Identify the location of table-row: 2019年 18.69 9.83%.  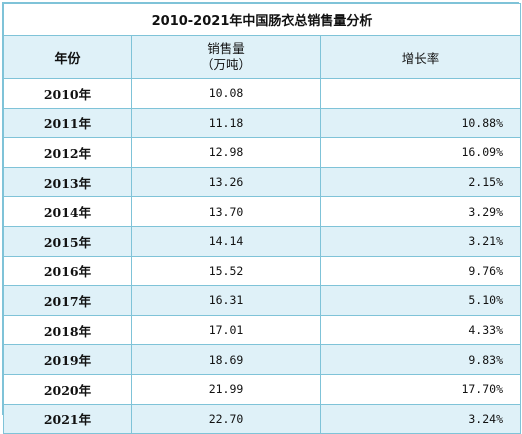
(262, 359).